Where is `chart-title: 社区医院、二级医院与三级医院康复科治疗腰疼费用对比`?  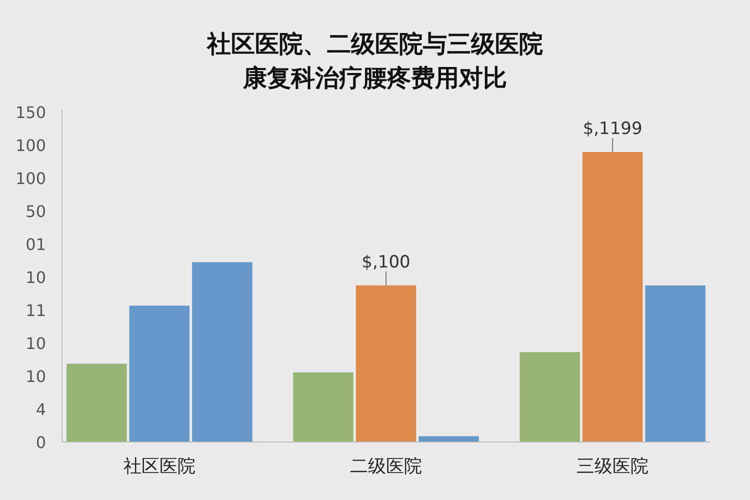 chart-title: 社区医院、二级医院与三级医院康复科治疗腰疼费用对比 is located at coordinates (374, 61).